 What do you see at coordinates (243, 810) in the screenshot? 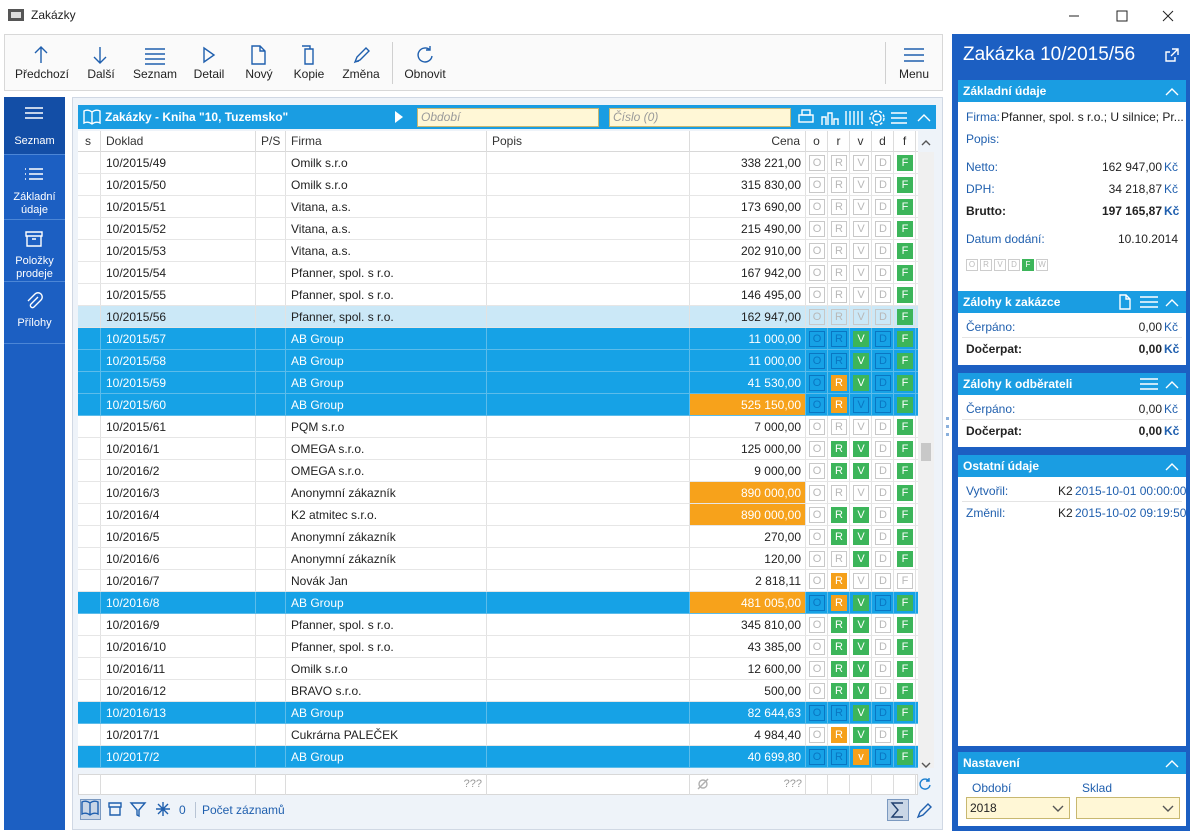
I see `status-text: Počet záznamů` at bounding box center [243, 810].